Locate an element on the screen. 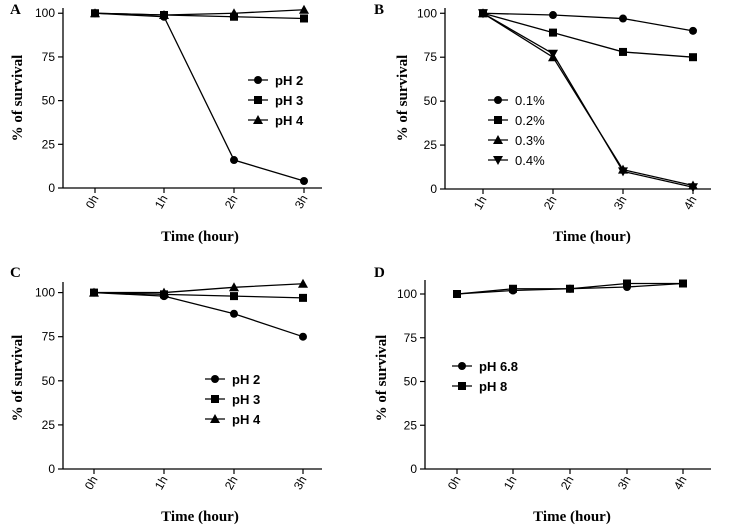 The image size is (729, 525). legend-label: 0.1% is located at coordinates (530, 100).